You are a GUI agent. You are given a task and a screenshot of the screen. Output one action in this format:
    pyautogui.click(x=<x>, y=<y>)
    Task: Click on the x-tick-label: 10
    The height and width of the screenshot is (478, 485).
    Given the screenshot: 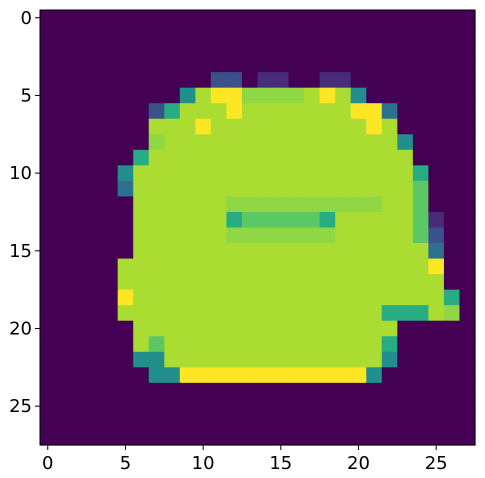 What is the action you would take?
    pyautogui.click(x=203, y=463)
    